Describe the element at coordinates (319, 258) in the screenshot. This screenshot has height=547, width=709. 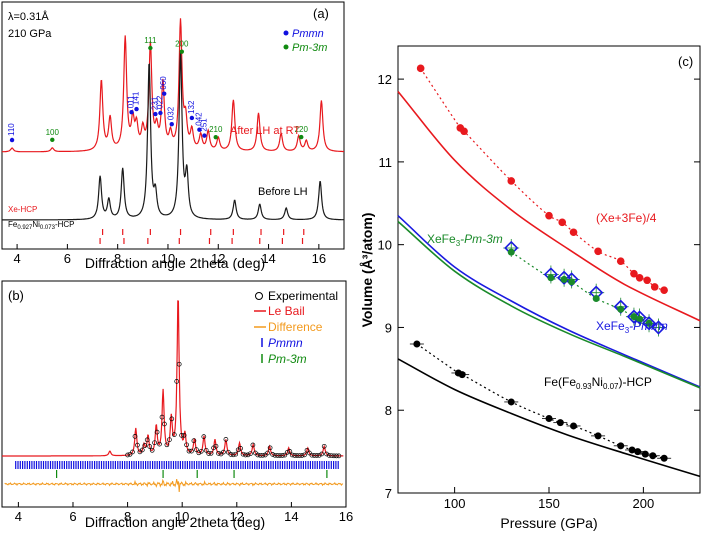
I see `panel-a-xtick-label: 16` at that location.